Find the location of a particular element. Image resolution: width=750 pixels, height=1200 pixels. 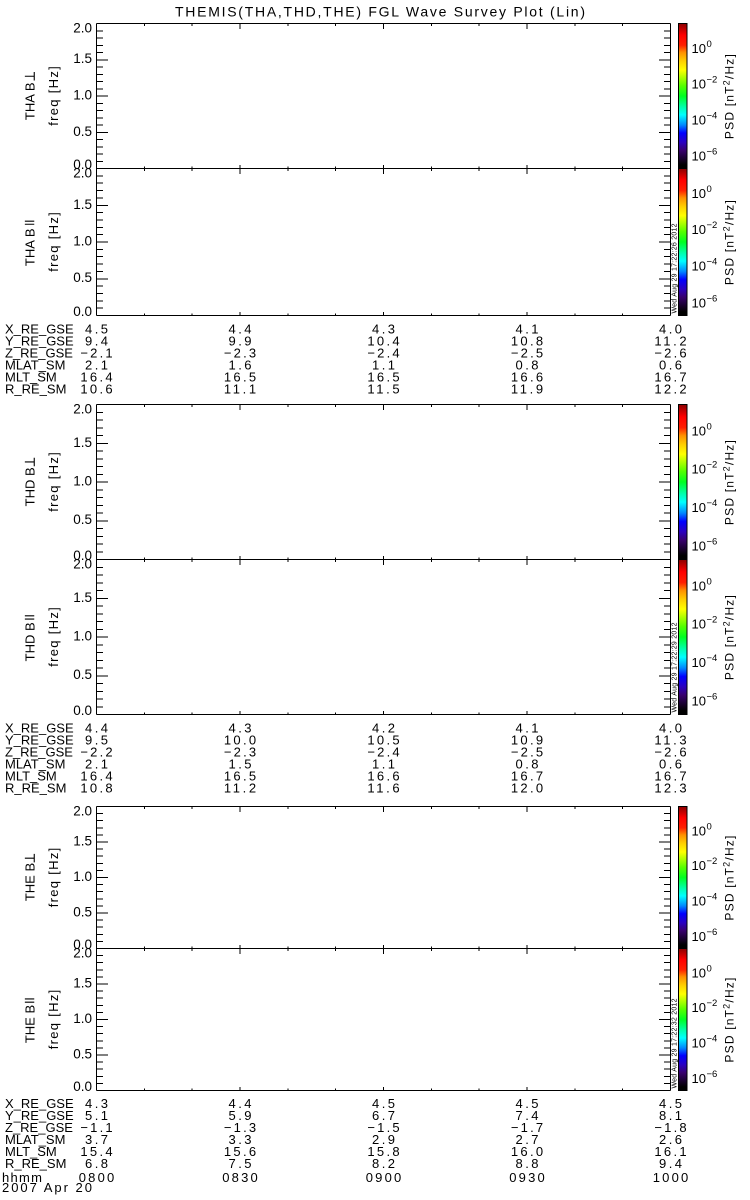

svg-text: Wed Aug 29 17:22:32 2012 is located at coordinates (675, 1043).